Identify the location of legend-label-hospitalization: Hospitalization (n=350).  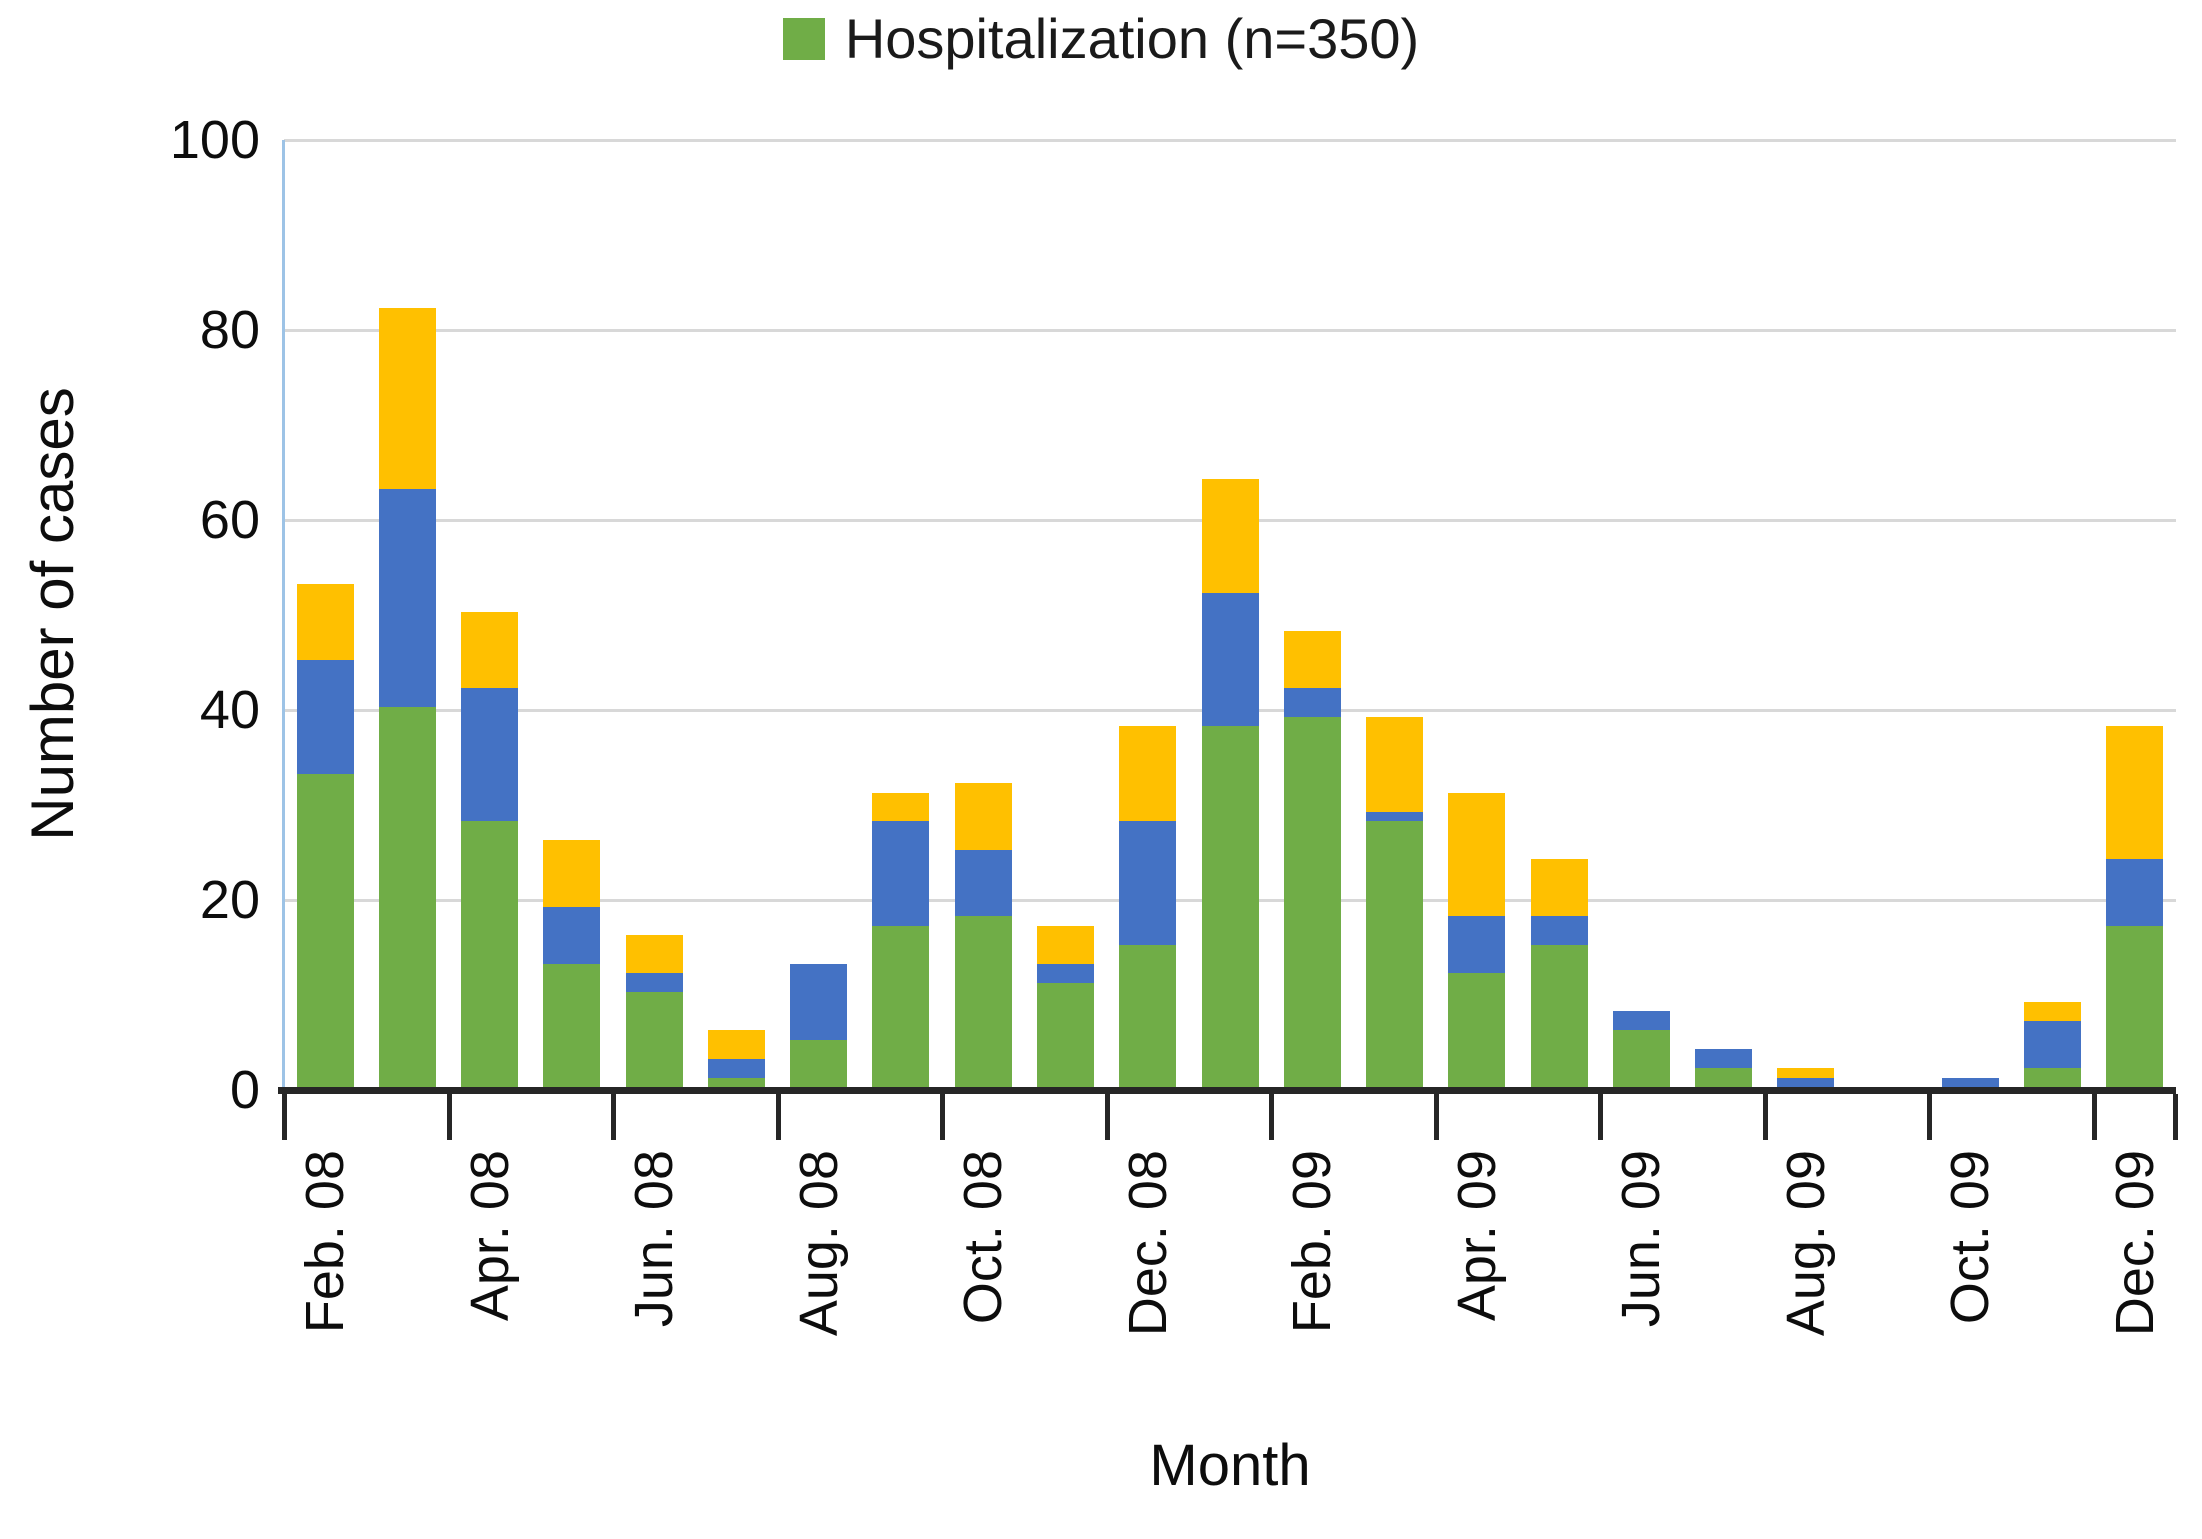
(1132, 38).